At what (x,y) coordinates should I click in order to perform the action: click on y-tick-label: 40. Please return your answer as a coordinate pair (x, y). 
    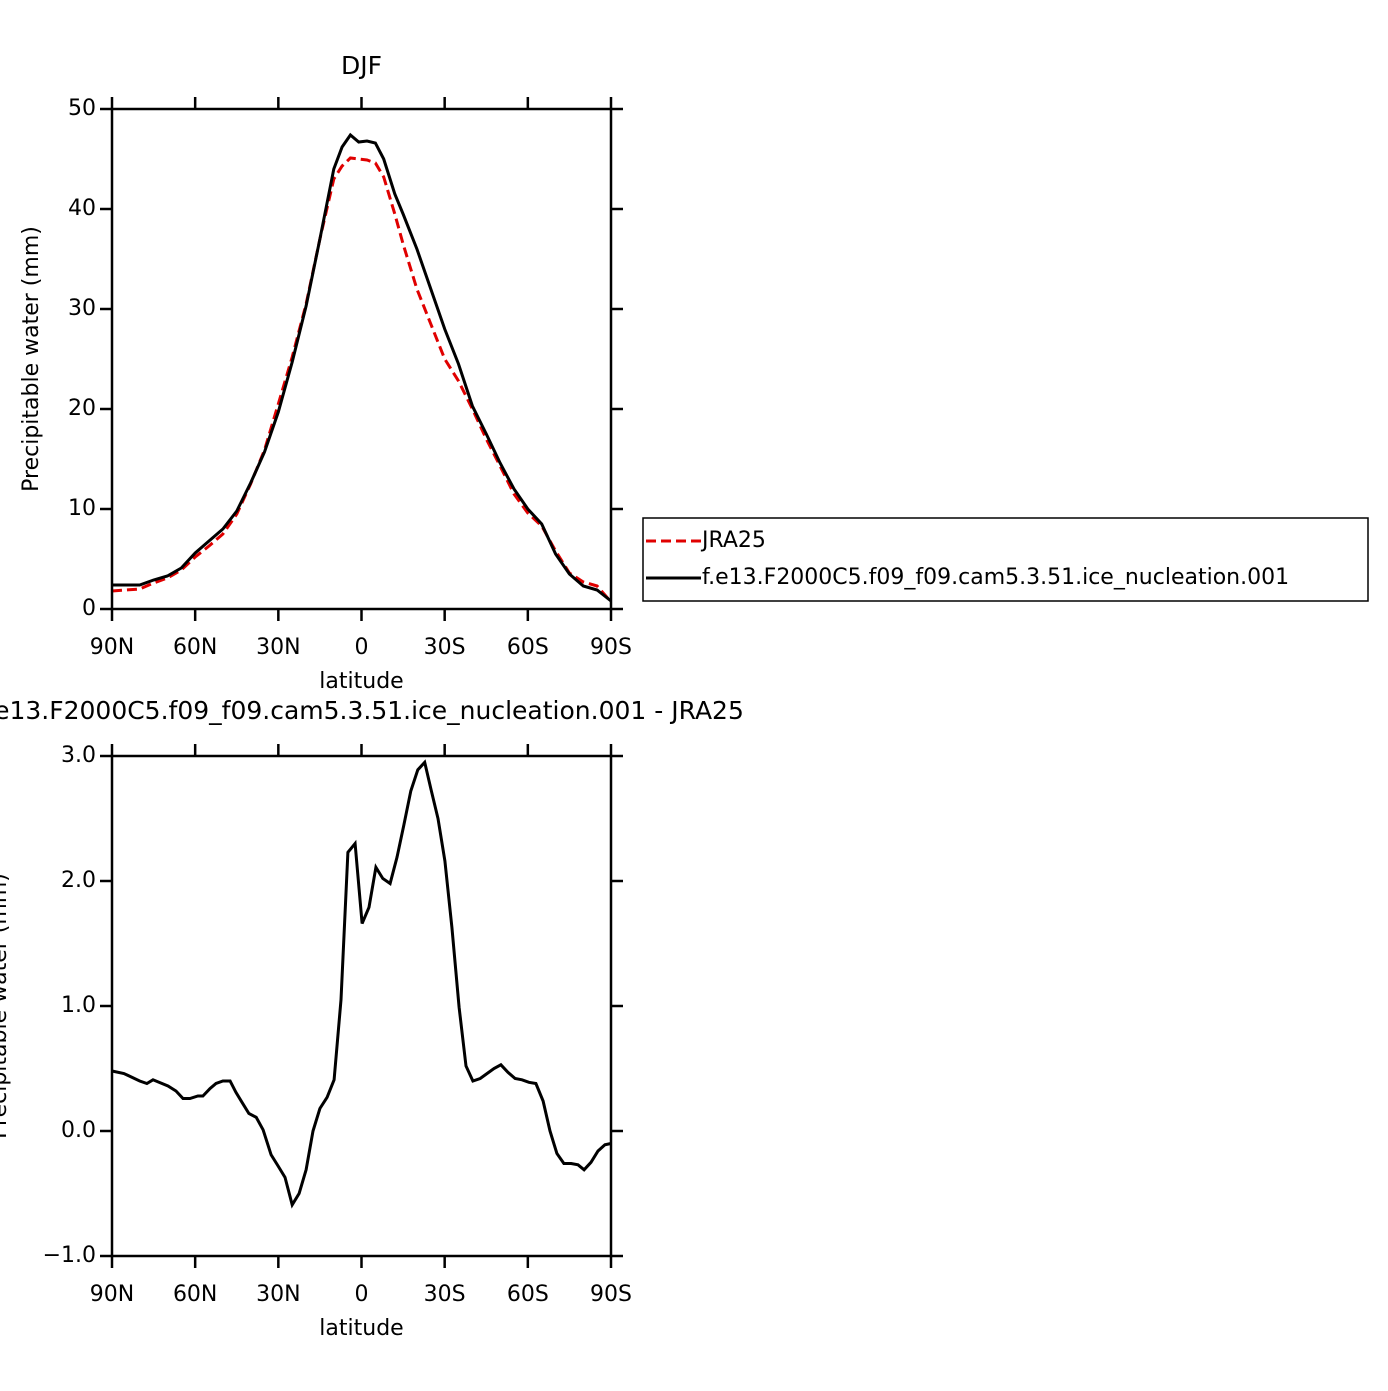
    Looking at the image, I should click on (82, 208).